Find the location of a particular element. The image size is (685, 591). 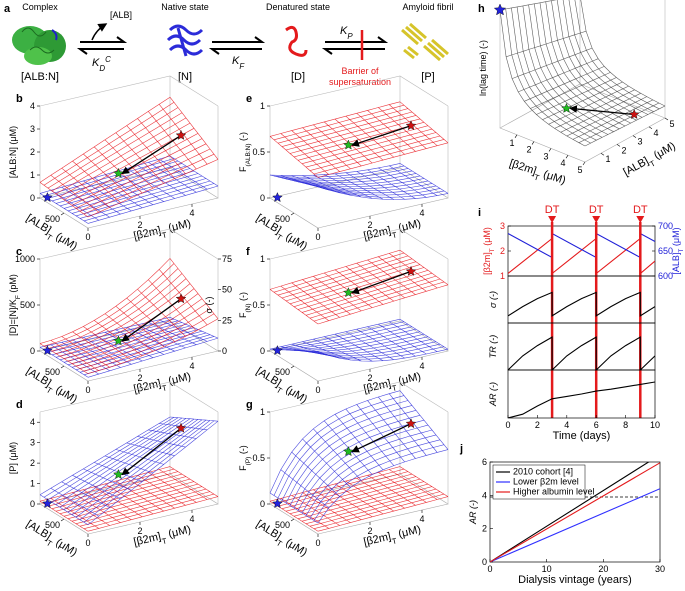

y-axis-label: AR (-) is located at coordinates (493, 394).